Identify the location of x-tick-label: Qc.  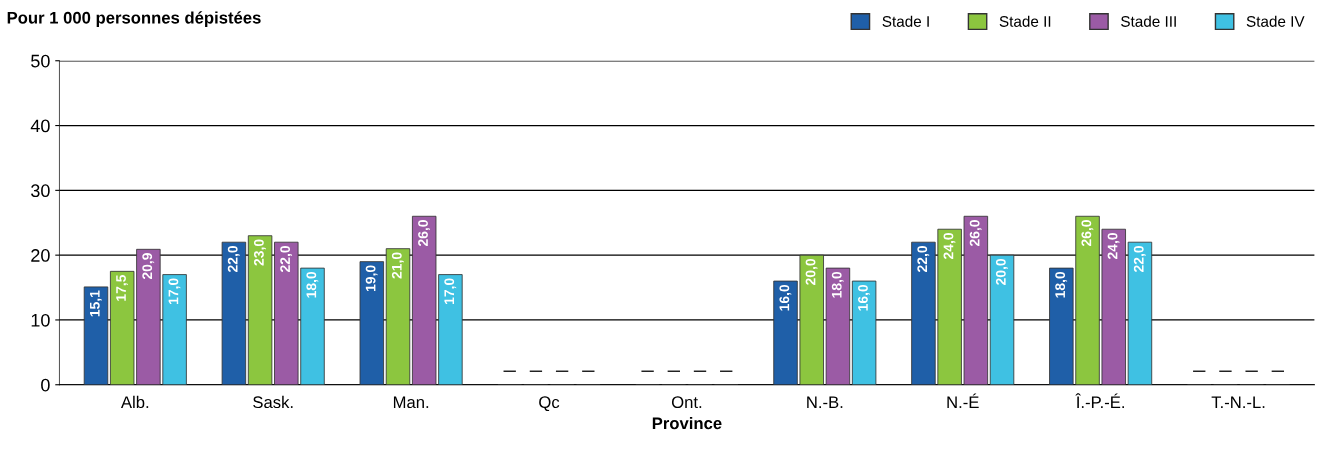
(549, 404).